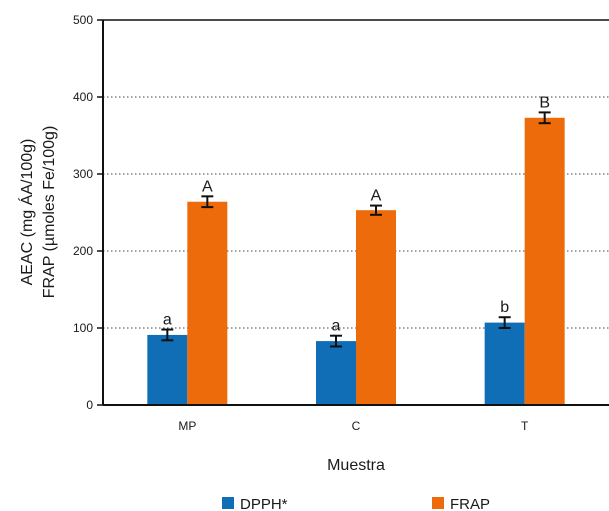 Image resolution: width=609 pixels, height=511 pixels. I want to click on y-tick-labels: 0 100 200 300 400 500, so click(88, 212).